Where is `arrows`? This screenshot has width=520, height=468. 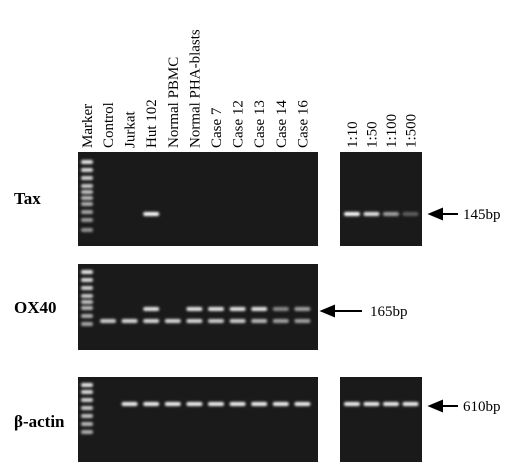 arrows is located at coordinates (388, 310).